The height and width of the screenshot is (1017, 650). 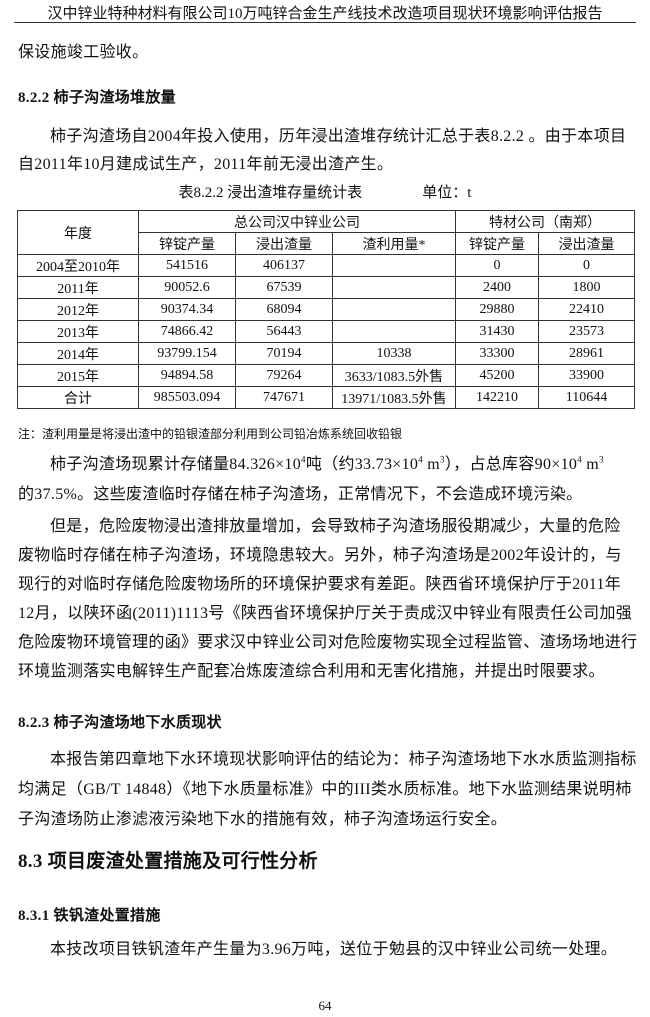 I want to click on table-cell: 33300, so click(x=497, y=353).